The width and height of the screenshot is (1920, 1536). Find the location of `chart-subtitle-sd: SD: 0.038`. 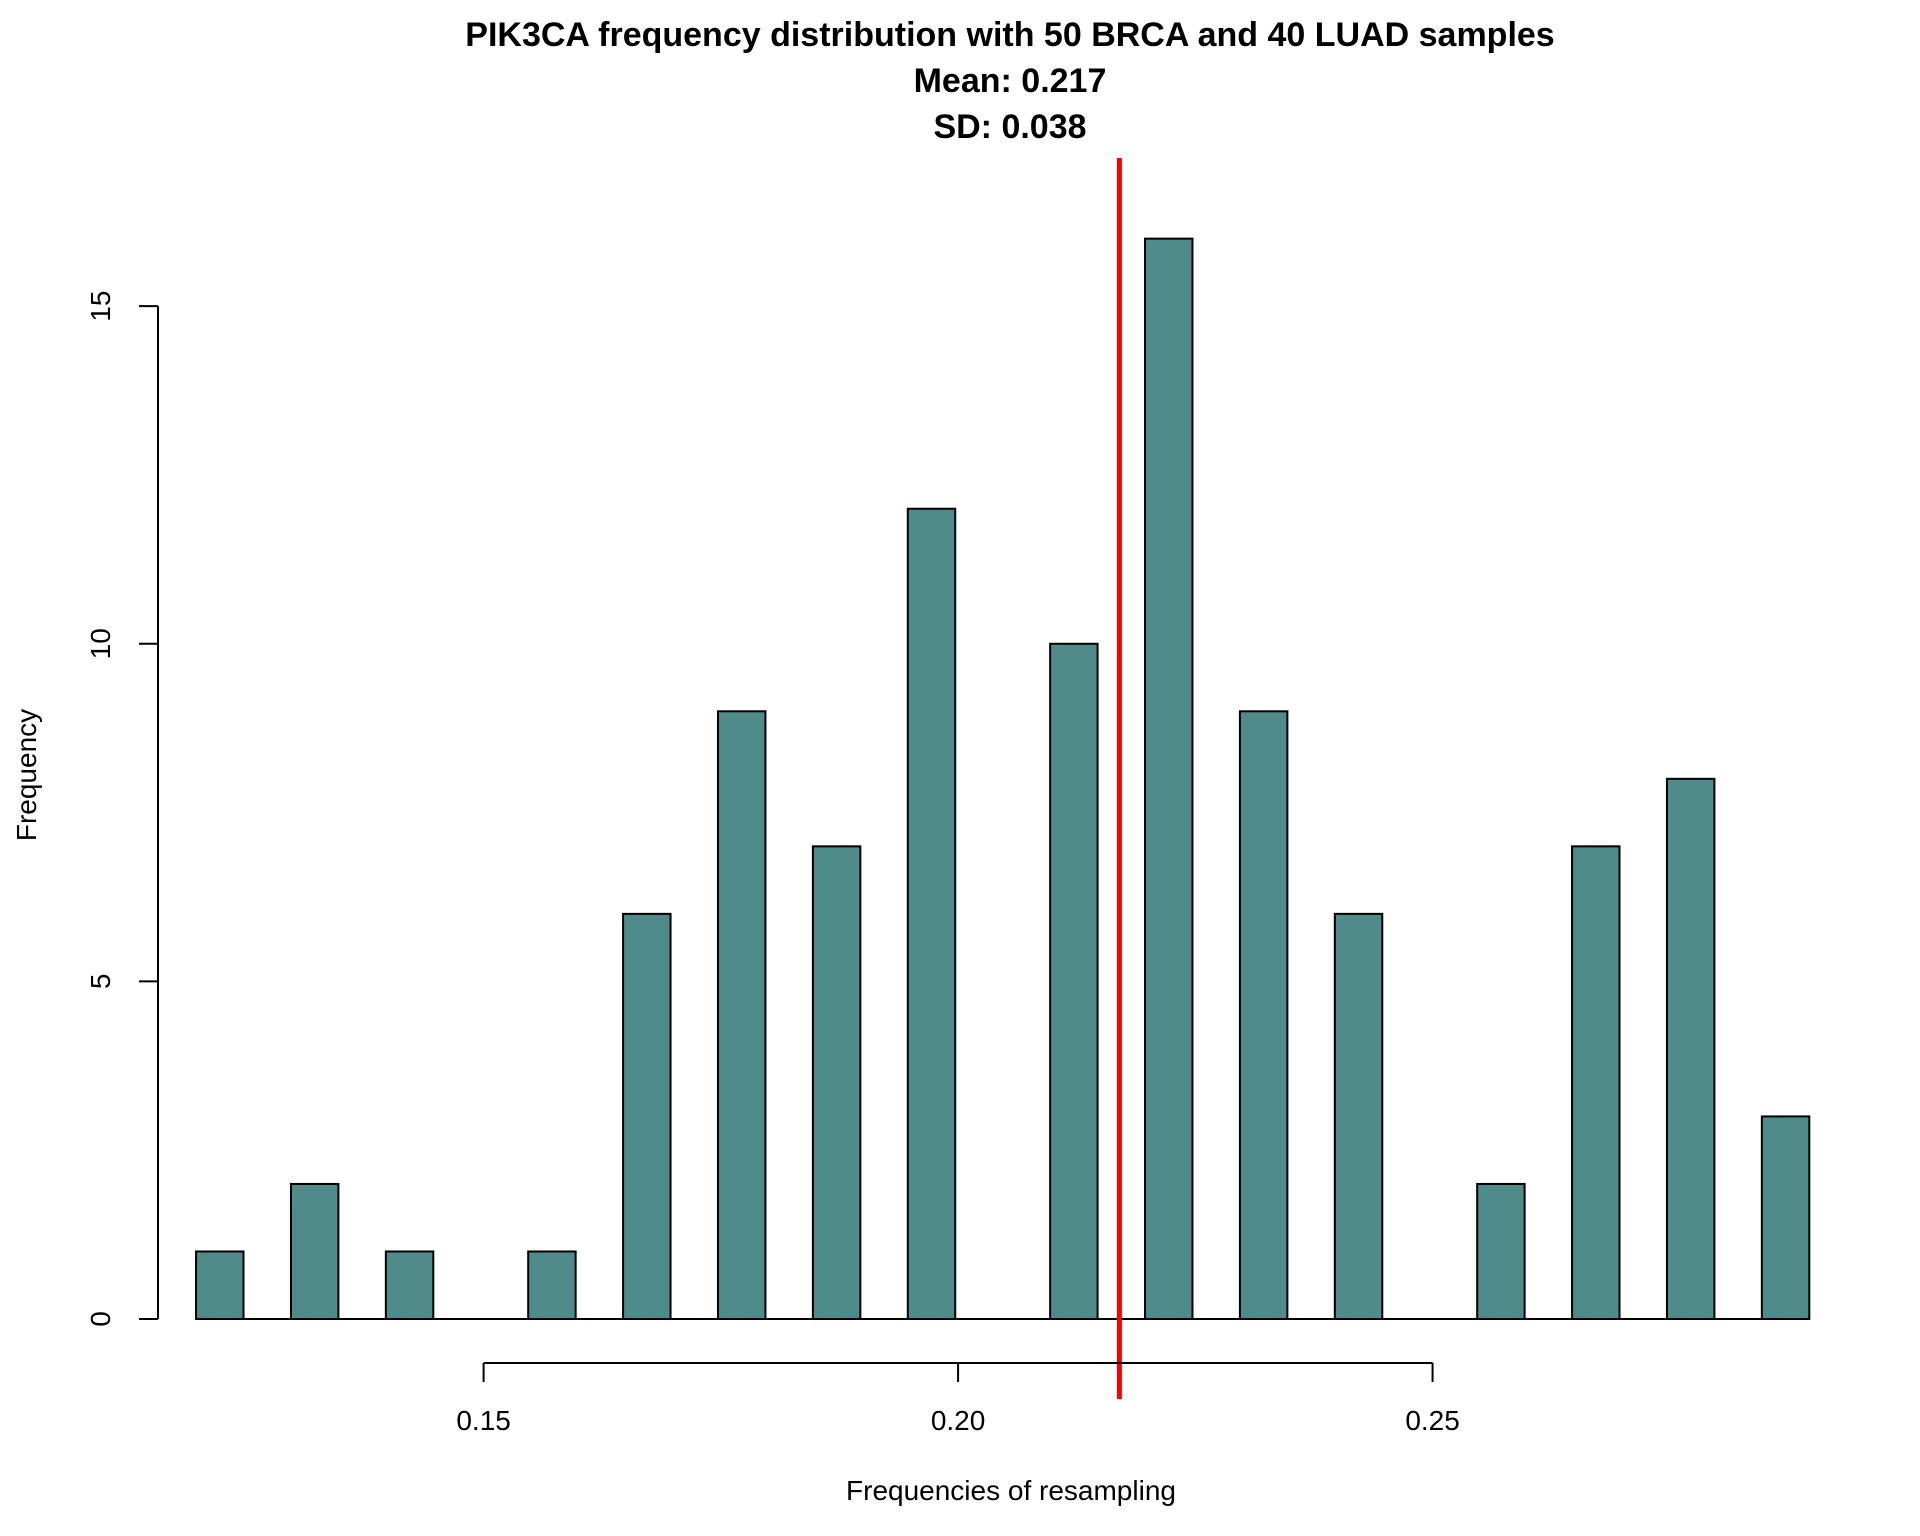

chart-subtitle-sd: SD: 0.038 is located at coordinates (1009, 127).